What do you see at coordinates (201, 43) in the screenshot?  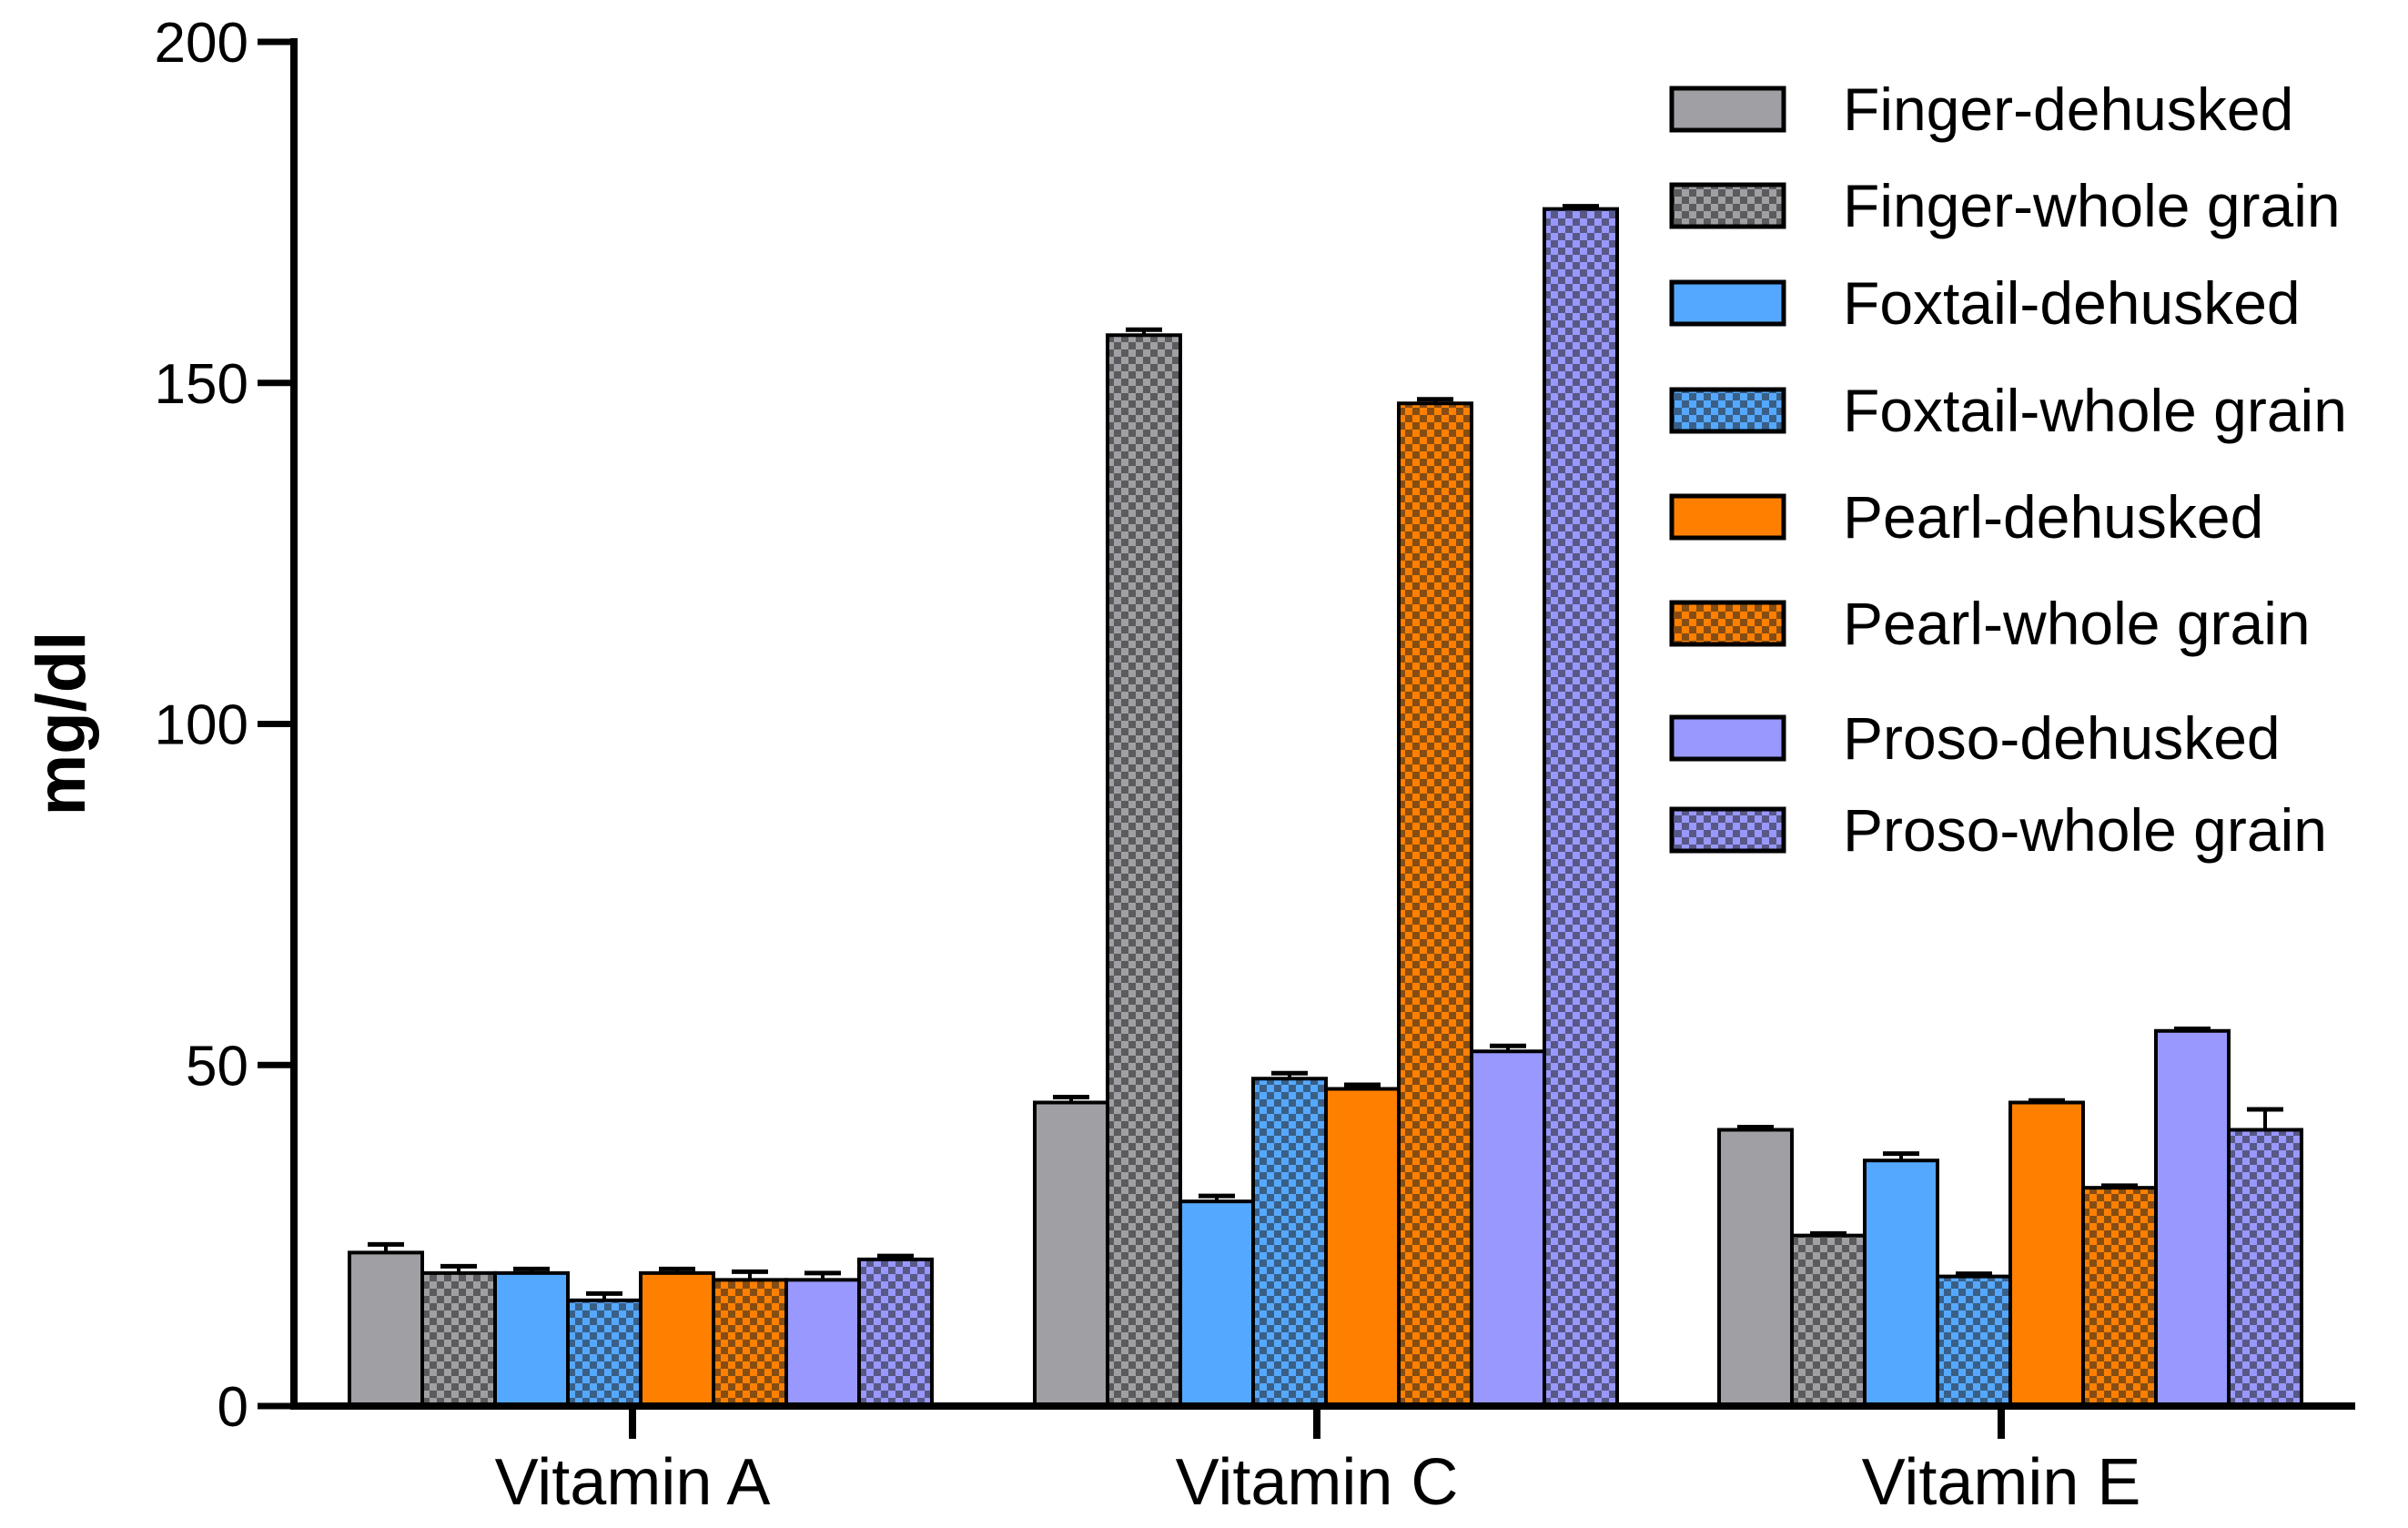 I see `y-tick-label-200: 200` at bounding box center [201, 43].